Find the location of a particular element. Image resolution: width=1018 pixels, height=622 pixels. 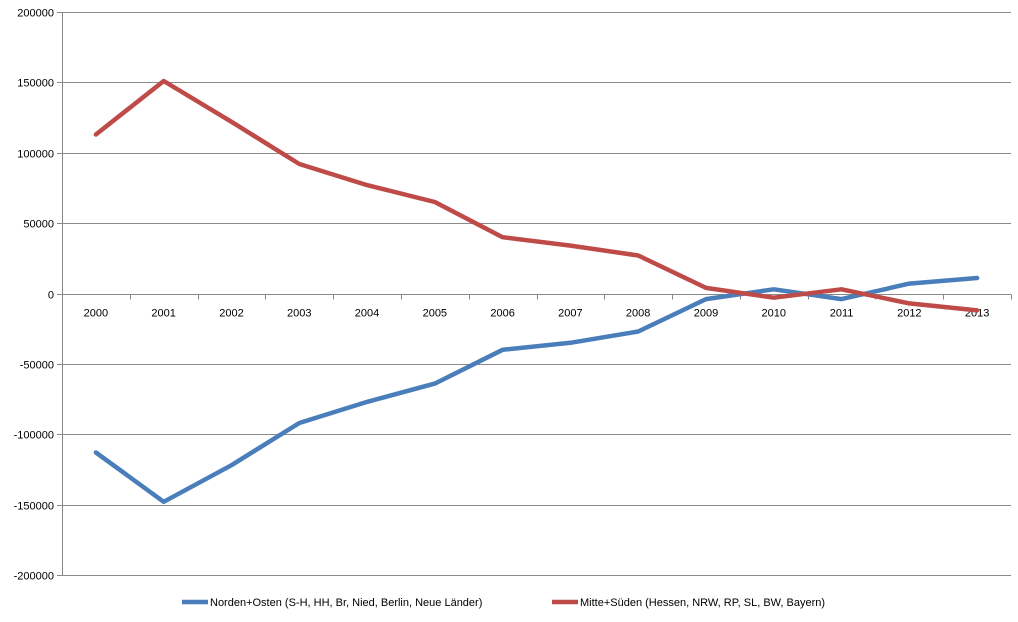

y-tick-label: 100000 is located at coordinates (35, 155).